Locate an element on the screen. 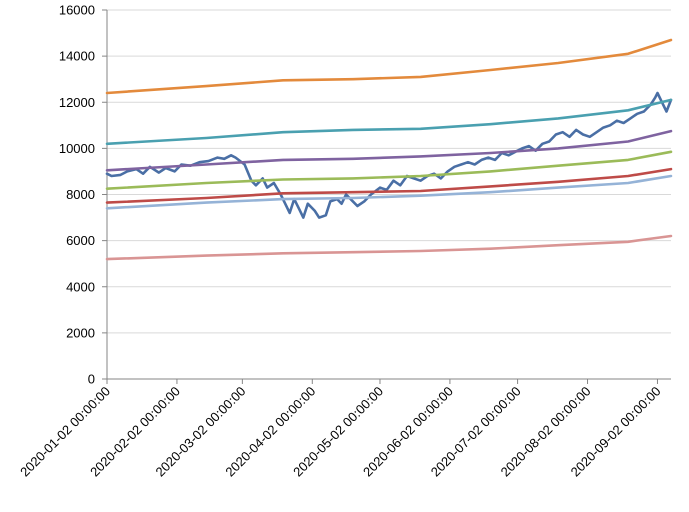  y-tick-label: 16000 is located at coordinates (77, 10).